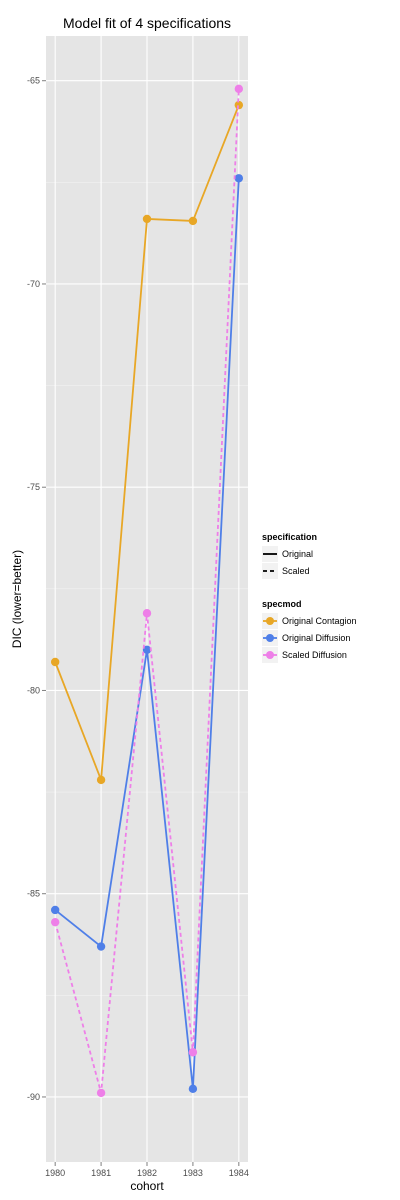 The width and height of the screenshot is (400, 1200). Describe the element at coordinates (33, 284) in the screenshot. I see `y-tick-label: -70` at that location.